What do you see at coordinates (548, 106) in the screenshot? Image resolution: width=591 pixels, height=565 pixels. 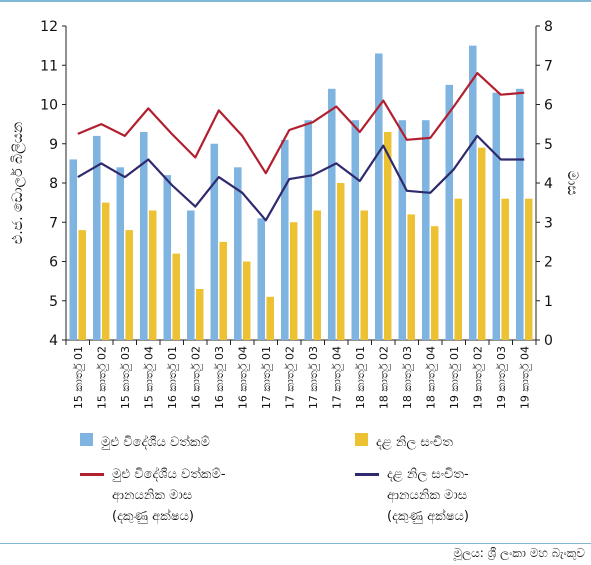 I see `y2-tick-label: 6` at bounding box center [548, 106].